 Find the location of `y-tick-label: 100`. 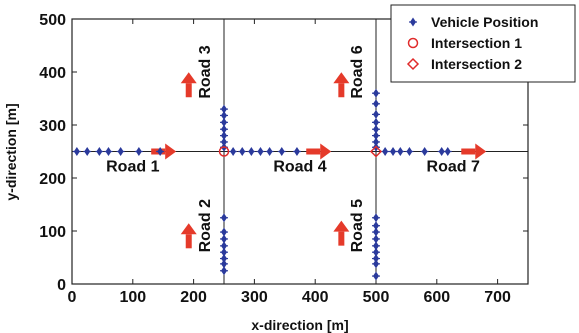

y-tick-label: 100 is located at coordinates (52, 232).